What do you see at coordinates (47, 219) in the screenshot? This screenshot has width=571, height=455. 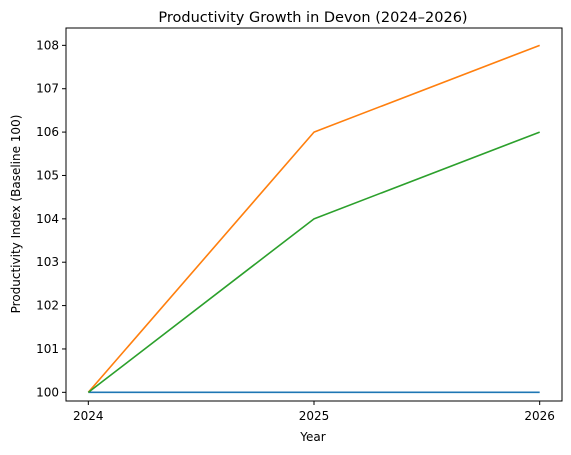 I see `y-tick-label: 104` at bounding box center [47, 219].